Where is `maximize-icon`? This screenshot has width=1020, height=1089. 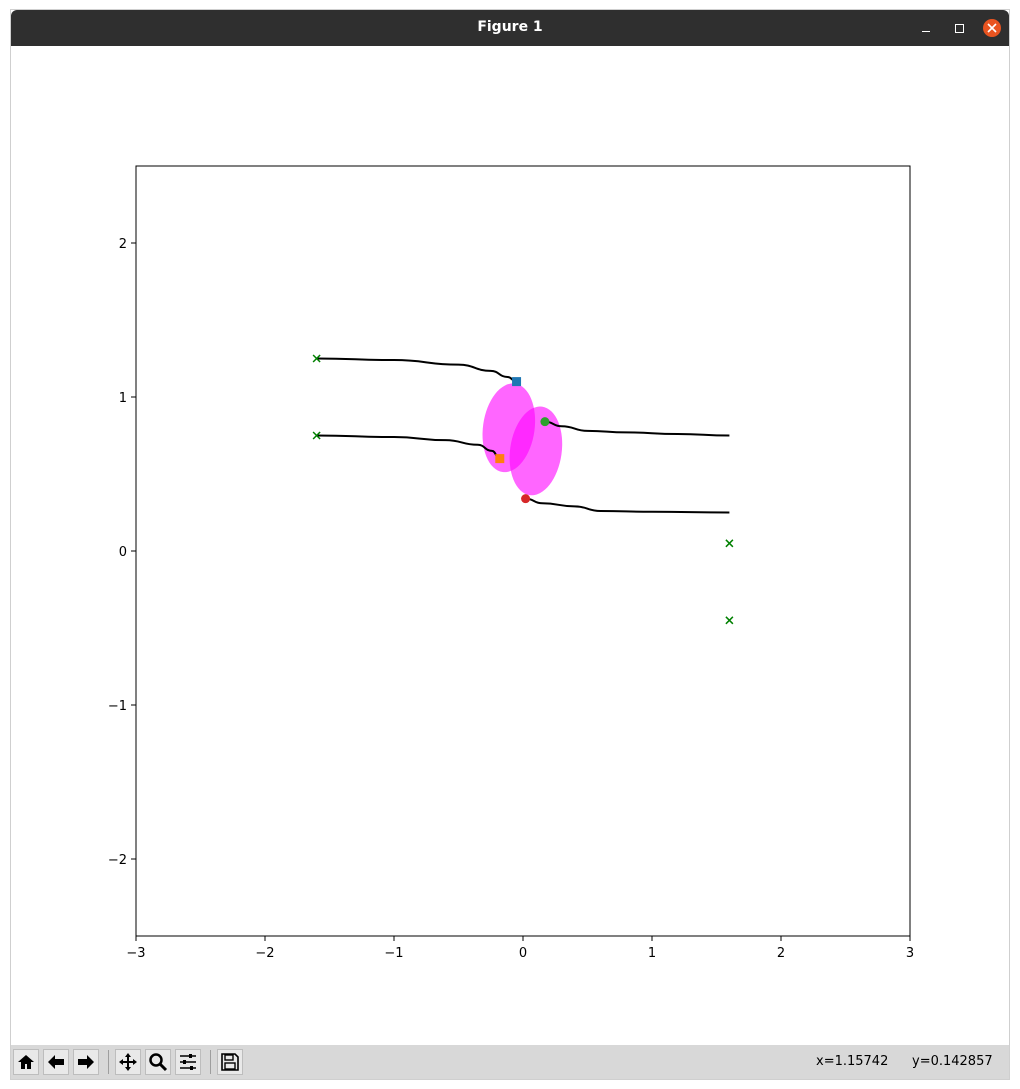 maximize-icon is located at coordinates (959, 28).